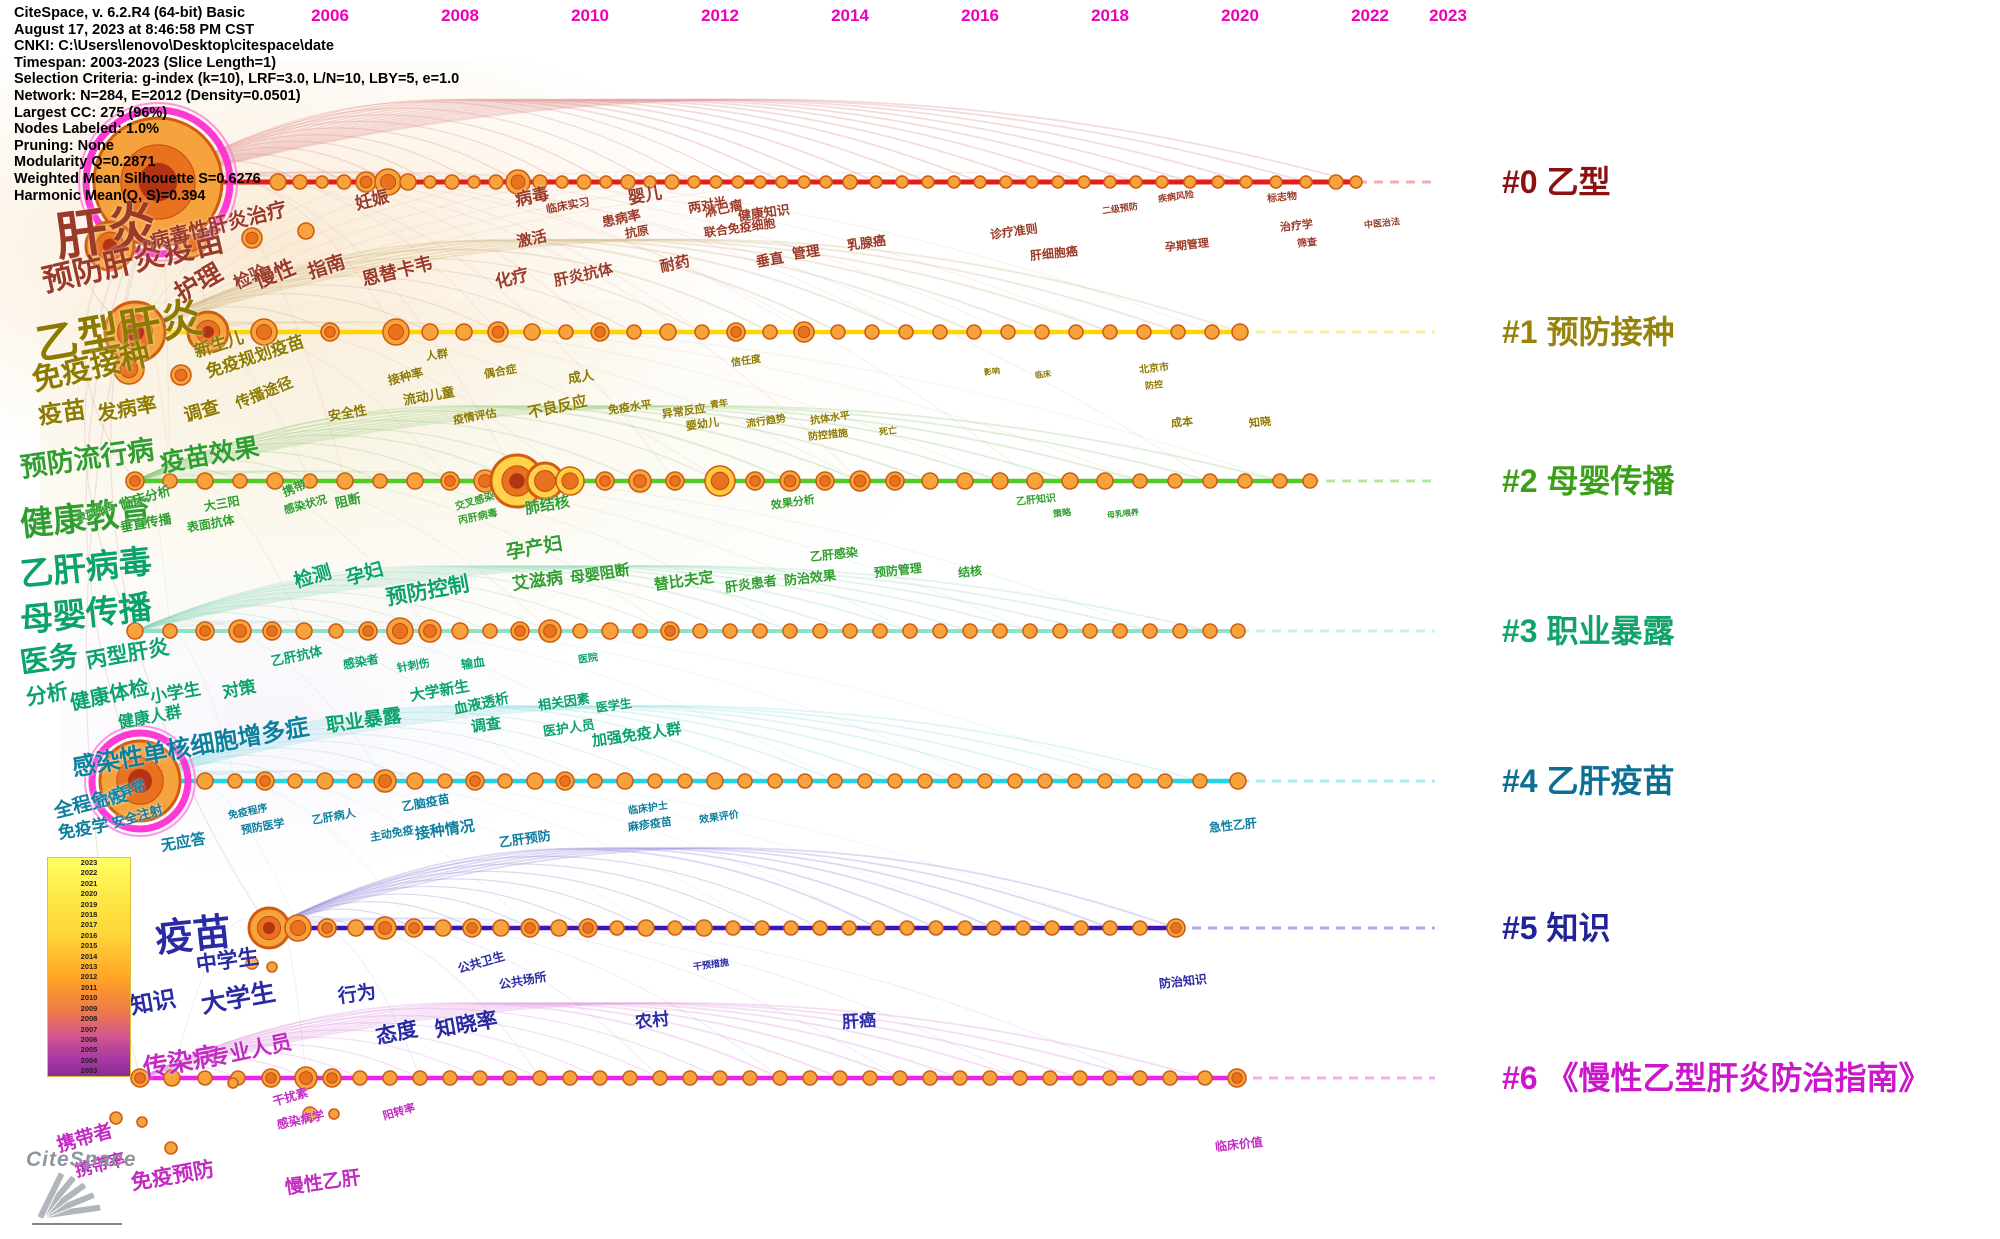 The height and width of the screenshot is (1239, 2000). Describe the element at coordinates (1556, 928) in the screenshot. I see `cluster-label-5: #5 知识` at that location.